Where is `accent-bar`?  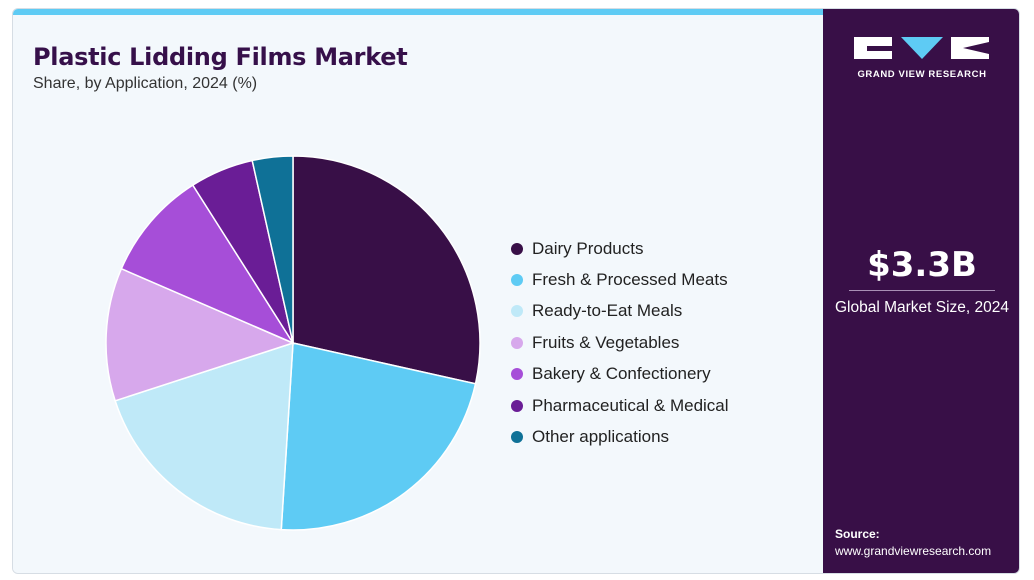 accent-bar is located at coordinates (418, 12).